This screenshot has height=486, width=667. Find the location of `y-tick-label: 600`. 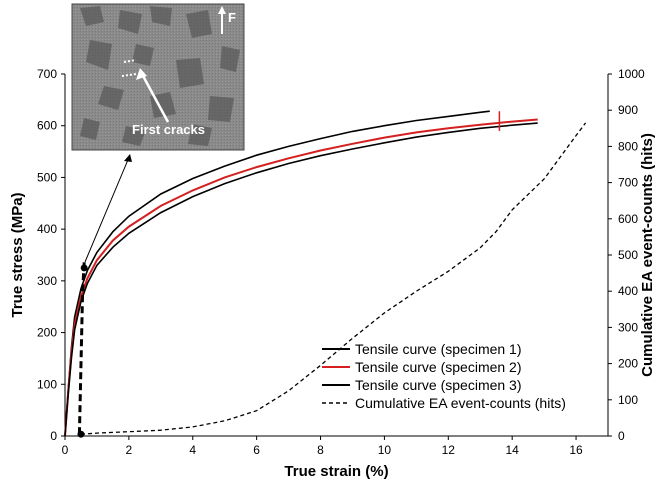

y-tick-label: 600 is located at coordinates (47, 126).